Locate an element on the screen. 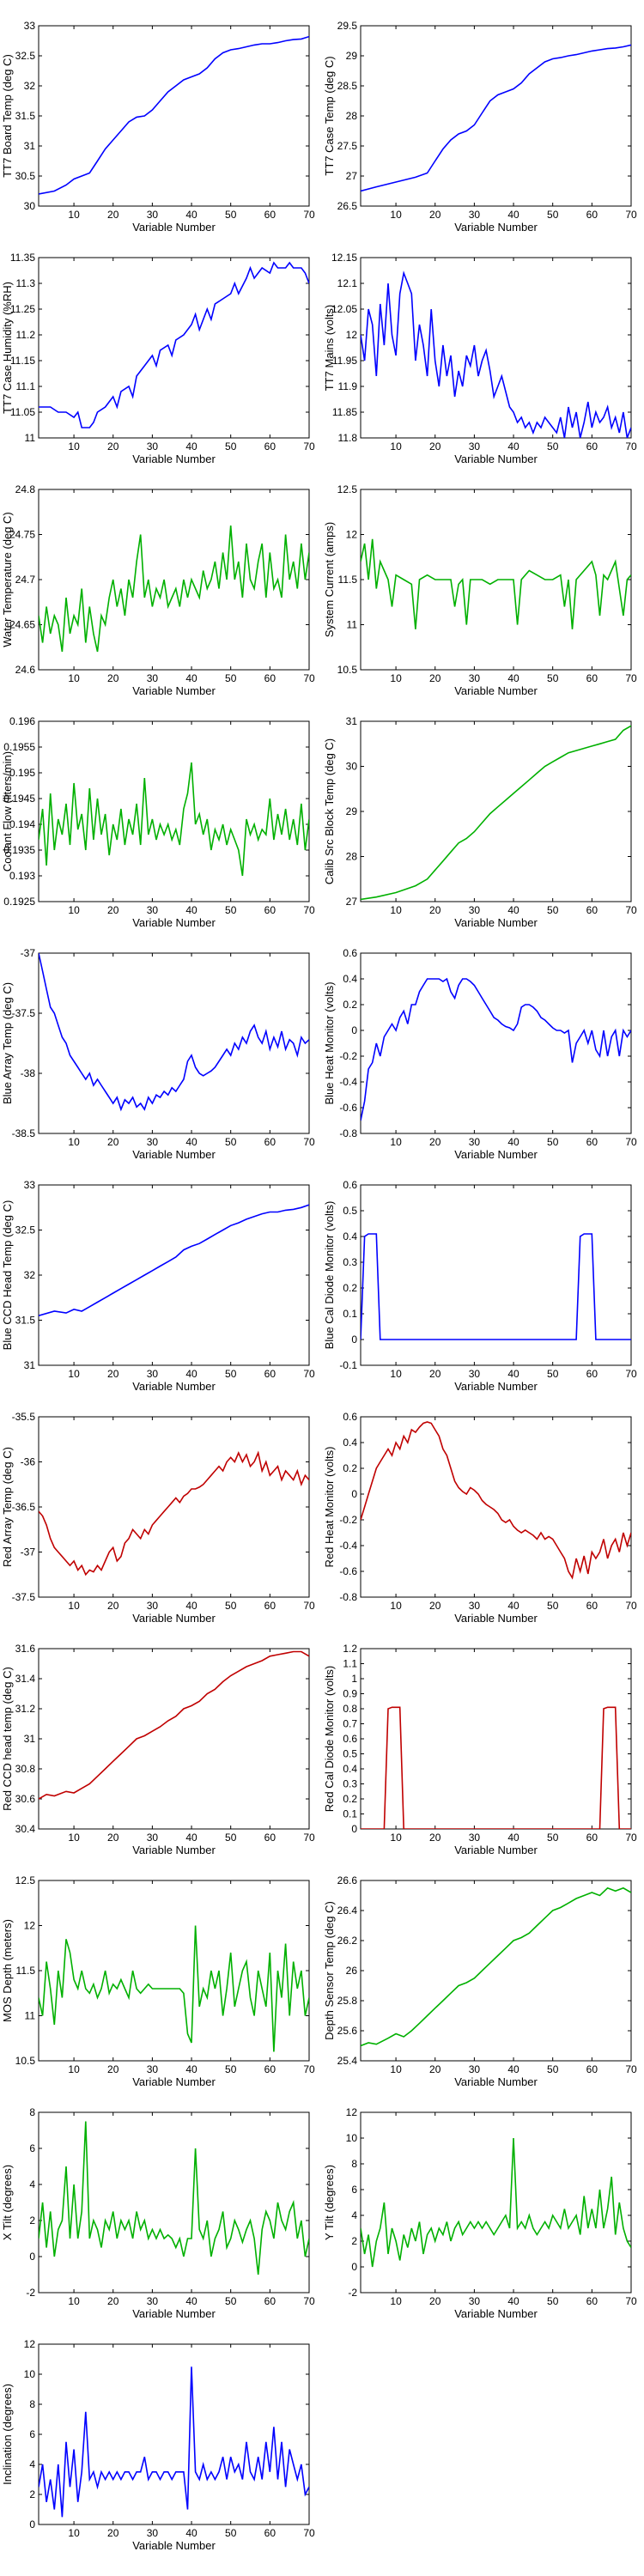 Image resolution: width=644 pixels, height=2576 pixels. y-tick-label: -35.5 is located at coordinates (24, 1417).